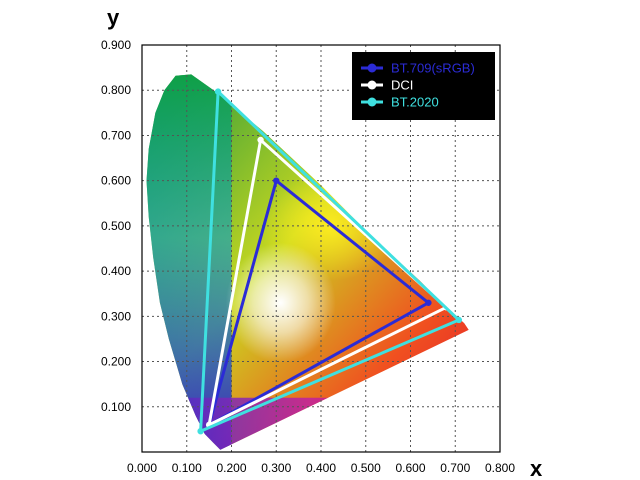  I want to click on x-axis-label: x, so click(536, 468).